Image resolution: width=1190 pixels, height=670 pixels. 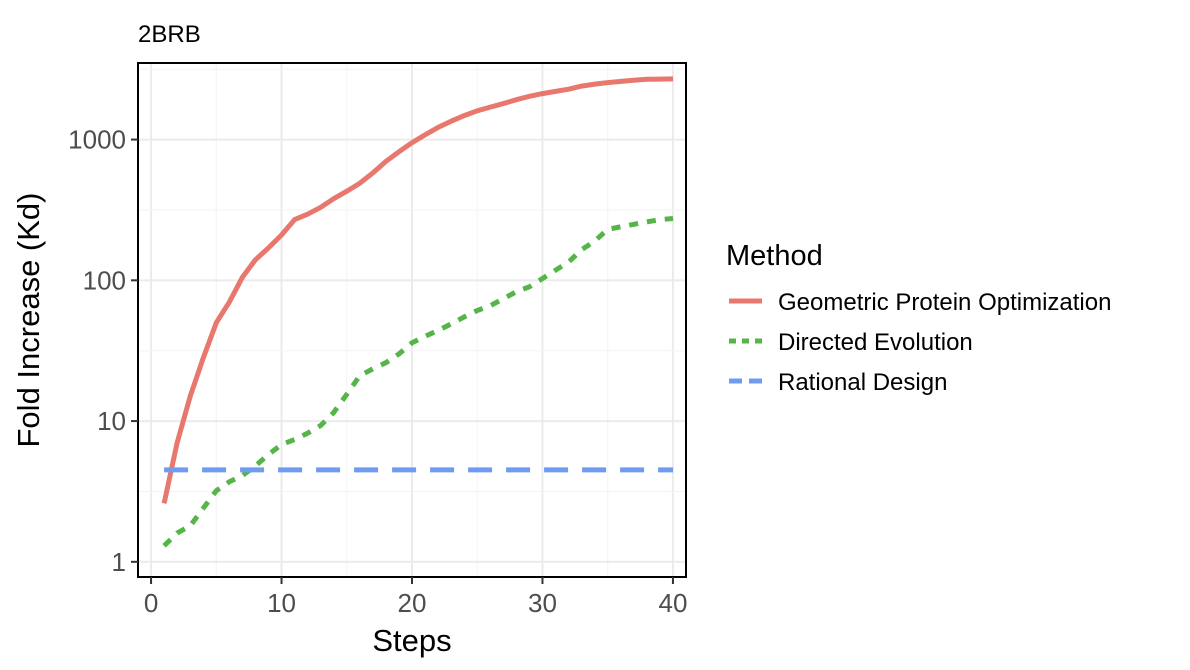 I want to click on x-tick-label: 30, so click(x=542, y=603).